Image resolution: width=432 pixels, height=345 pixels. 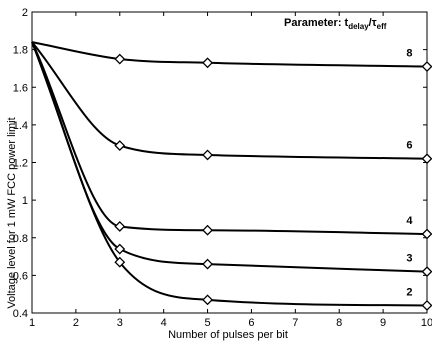 What do you see at coordinates (20, 276) in the screenshot?
I see `y-tick-label: 0.6` at bounding box center [20, 276].